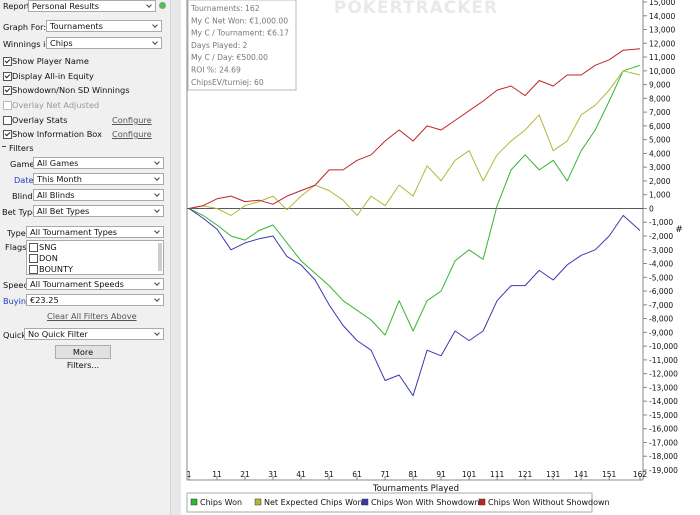 The image size is (700, 515). Describe the element at coordinates (175, 257) in the screenshot. I see `splitter` at that location.